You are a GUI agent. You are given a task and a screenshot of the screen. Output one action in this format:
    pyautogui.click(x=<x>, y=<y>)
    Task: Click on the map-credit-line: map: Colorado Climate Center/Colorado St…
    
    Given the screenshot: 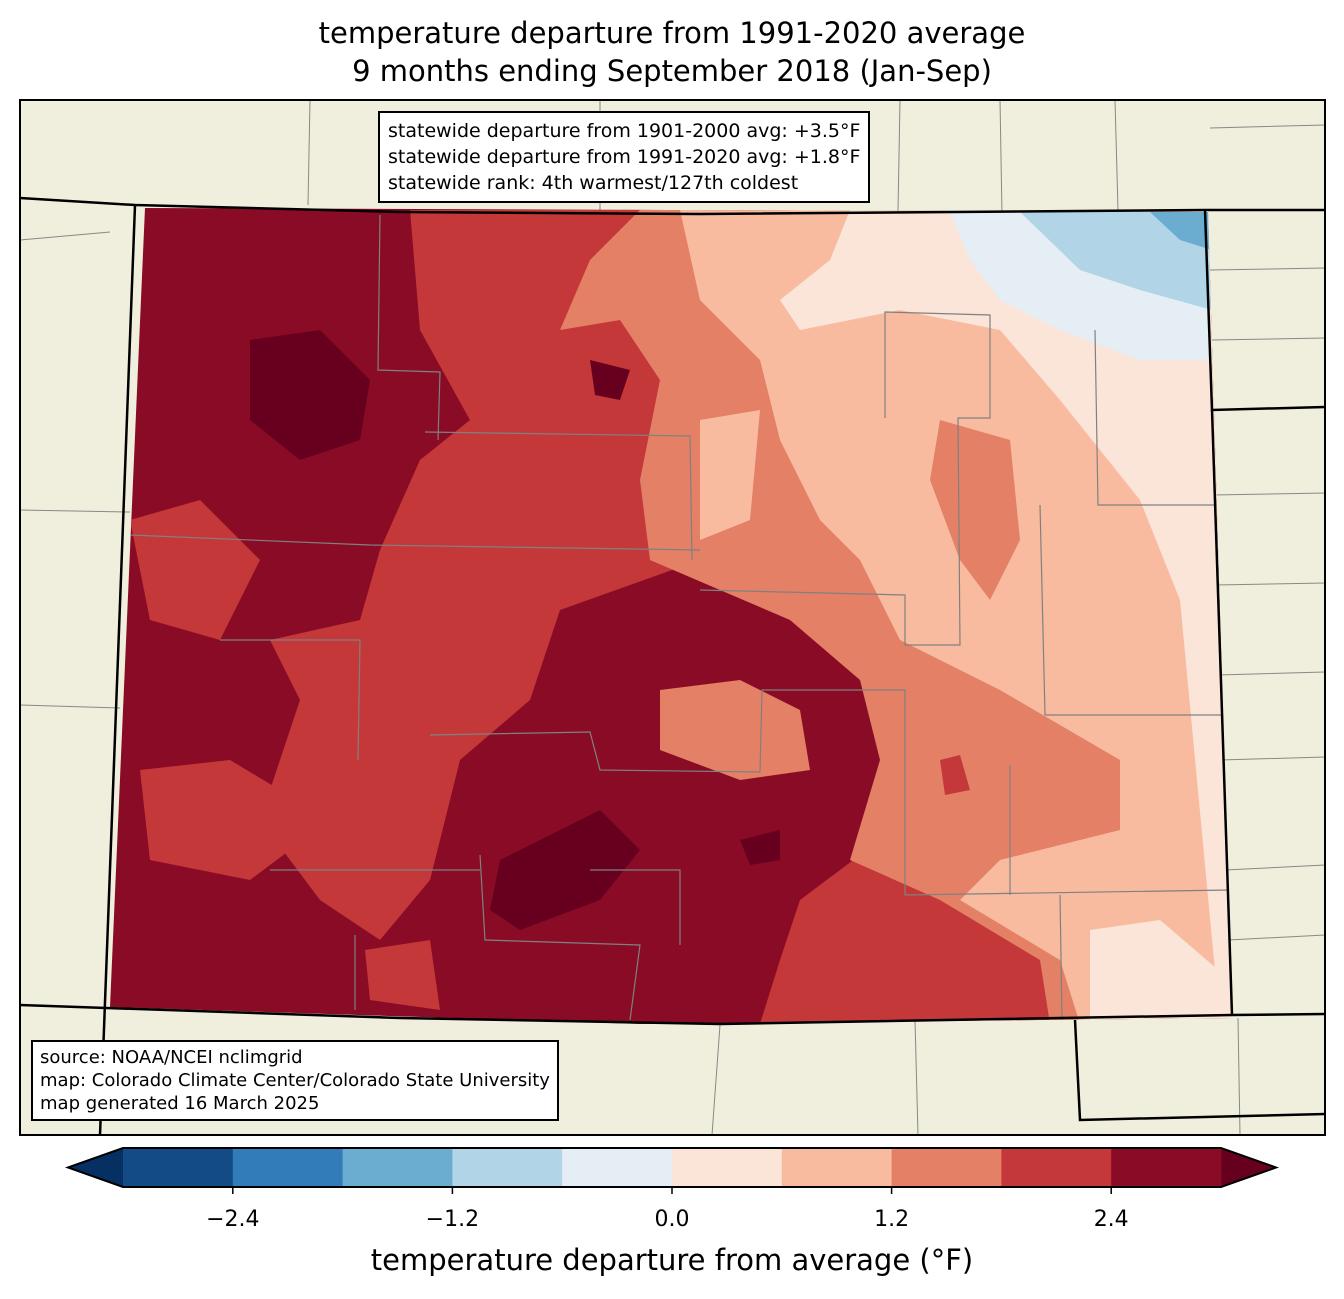 What is the action you would take?
    pyautogui.click(x=295, y=1080)
    